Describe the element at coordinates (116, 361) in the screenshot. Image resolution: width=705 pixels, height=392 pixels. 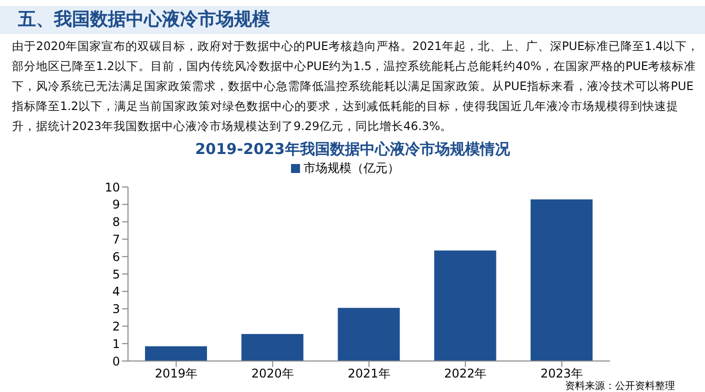
I see `y-tick-label: 0` at that location.